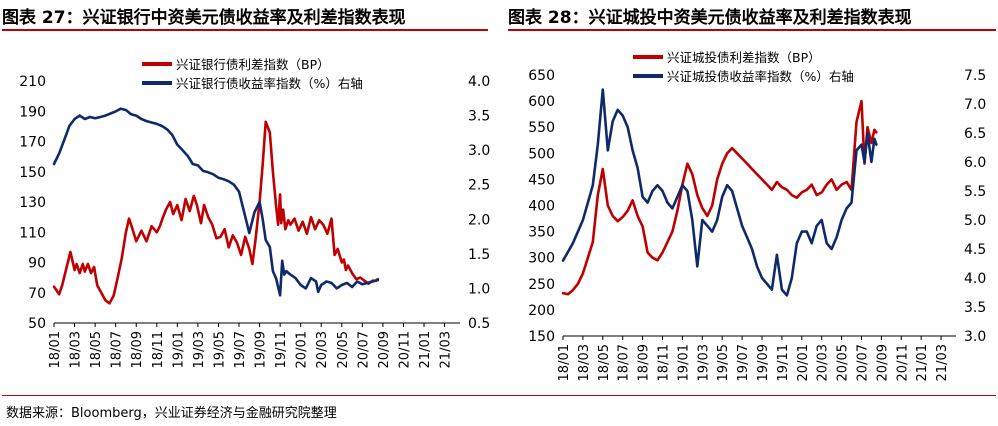  I want to click on y-left-tick-label: 70, so click(37, 294).